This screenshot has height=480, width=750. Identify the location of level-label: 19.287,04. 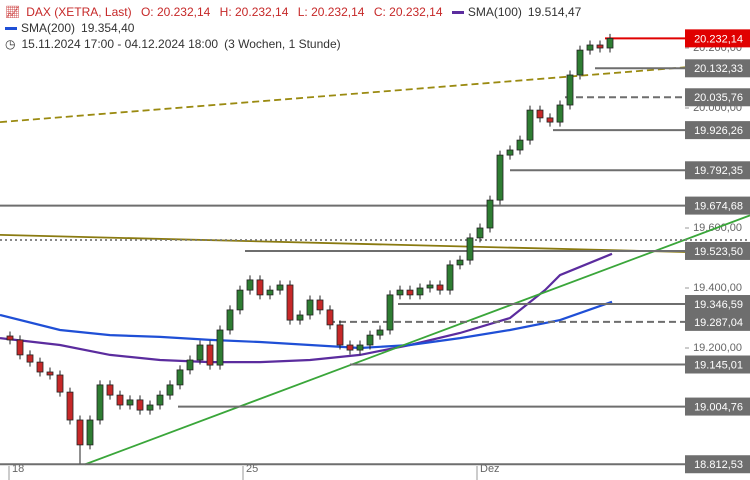
(718, 323).